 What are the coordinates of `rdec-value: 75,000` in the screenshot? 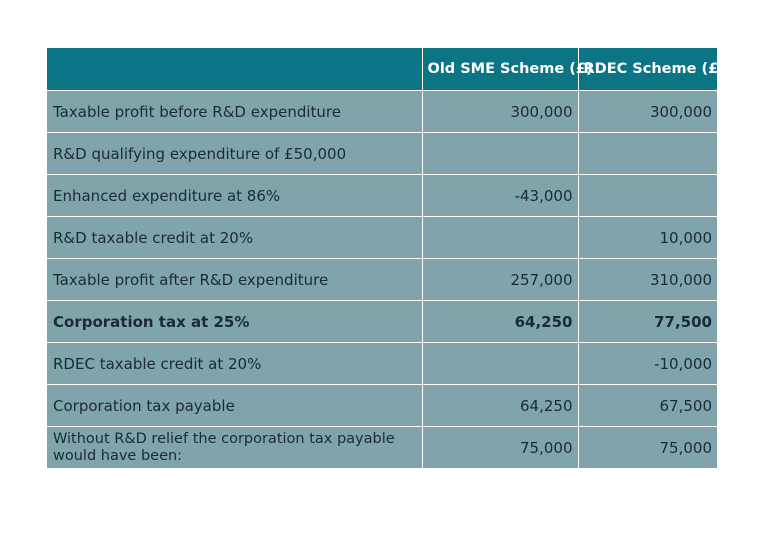 It's located at (647, 447).